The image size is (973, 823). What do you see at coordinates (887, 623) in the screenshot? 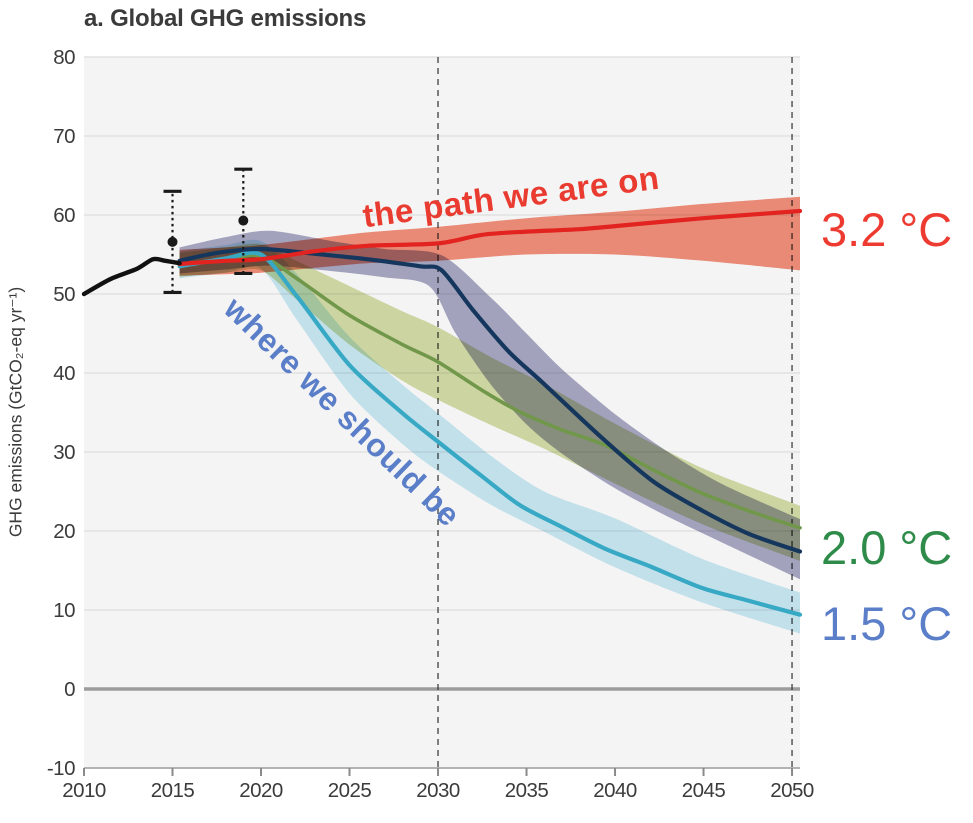
I see `label-1-5-degrees: 1.5 °C` at bounding box center [887, 623].